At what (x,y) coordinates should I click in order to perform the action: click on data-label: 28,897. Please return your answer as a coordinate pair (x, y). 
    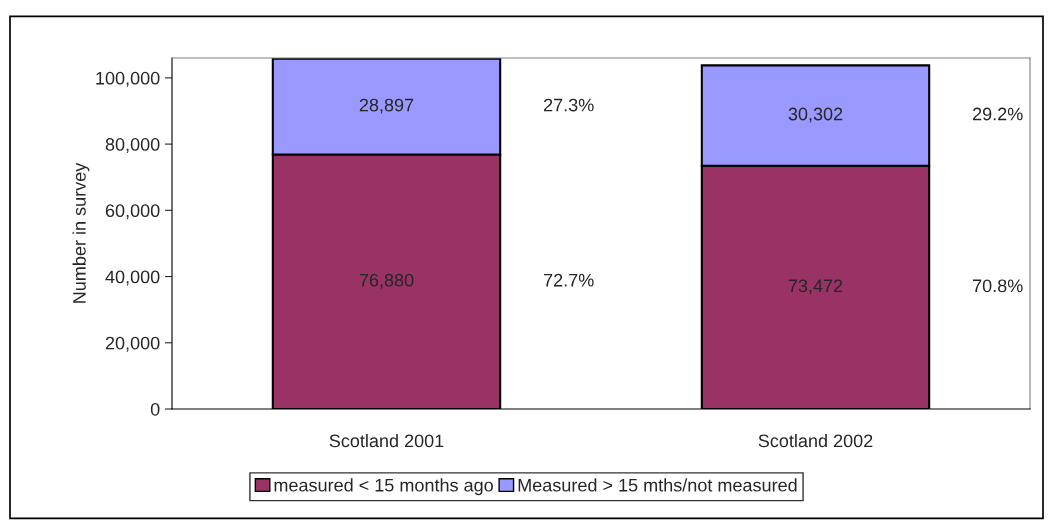
    Looking at the image, I should click on (386, 106).